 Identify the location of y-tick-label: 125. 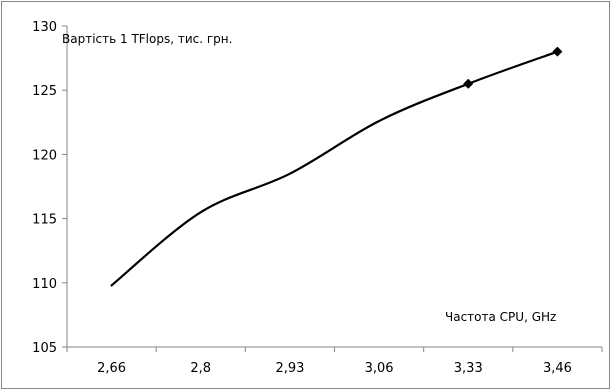
(44, 91).